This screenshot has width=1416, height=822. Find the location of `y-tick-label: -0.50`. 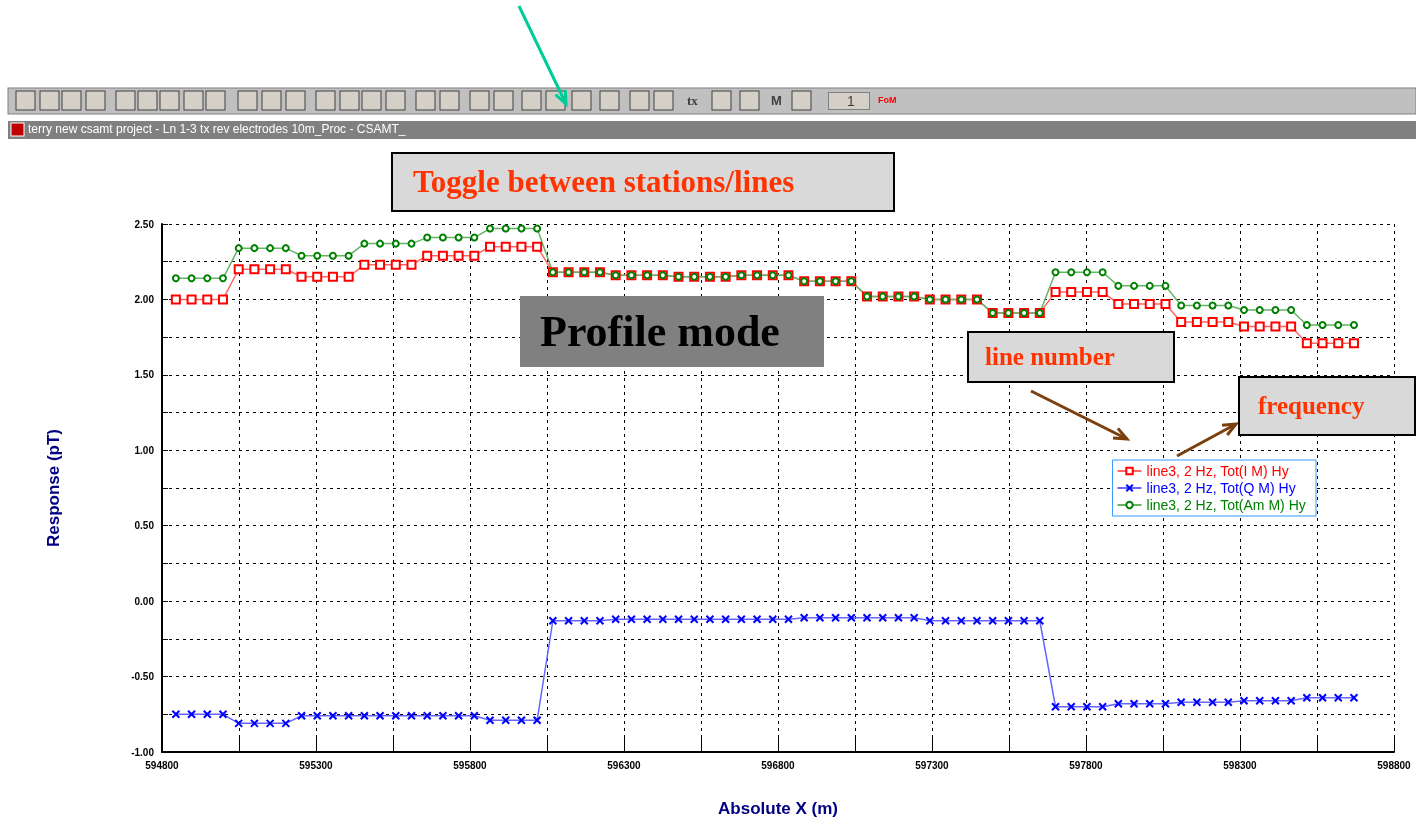

y-tick-label: -0.50 is located at coordinates (143, 677).